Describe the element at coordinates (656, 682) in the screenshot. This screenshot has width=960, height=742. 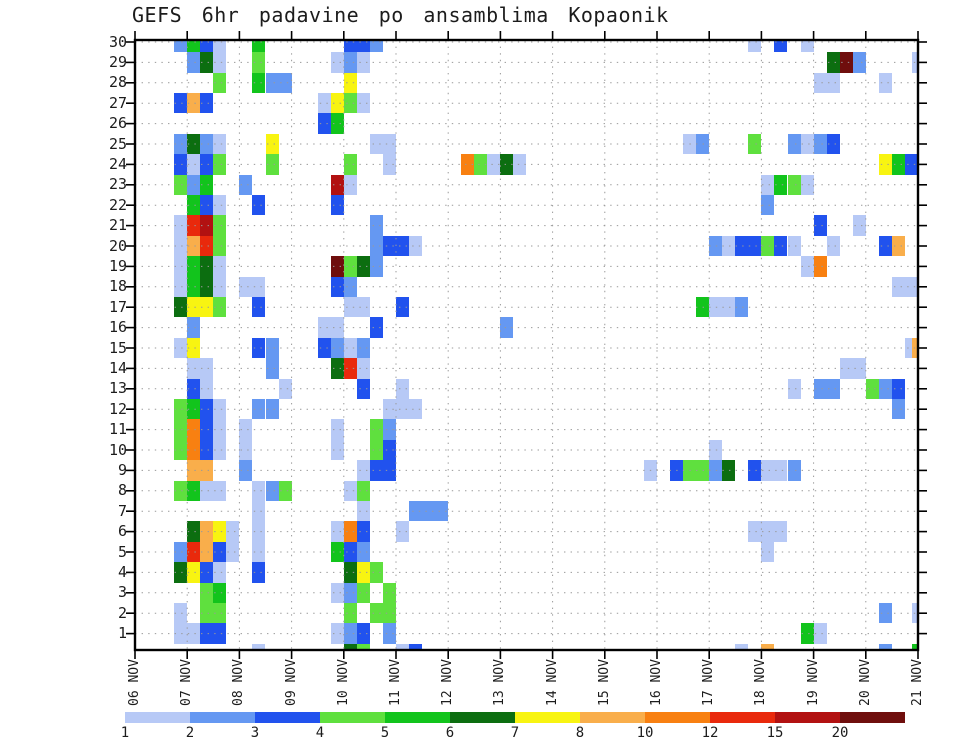
I see `x-tick-label: 16 NOV` at that location.